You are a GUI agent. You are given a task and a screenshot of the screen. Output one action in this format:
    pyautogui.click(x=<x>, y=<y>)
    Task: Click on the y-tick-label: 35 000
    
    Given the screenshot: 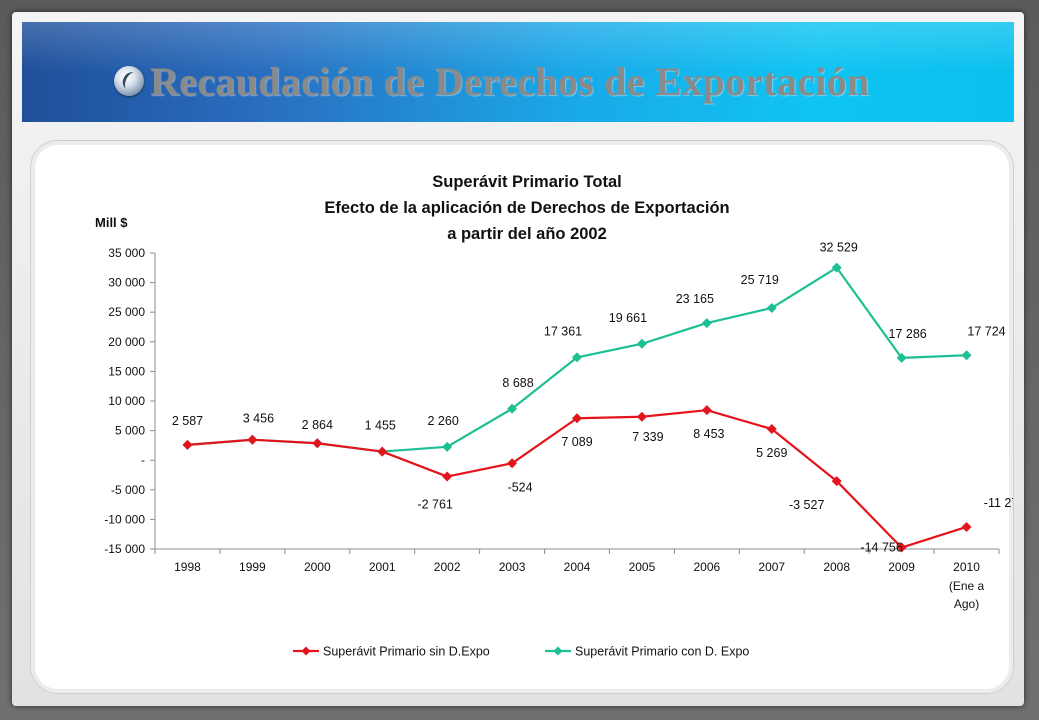 What is the action you would take?
    pyautogui.click(x=126, y=253)
    